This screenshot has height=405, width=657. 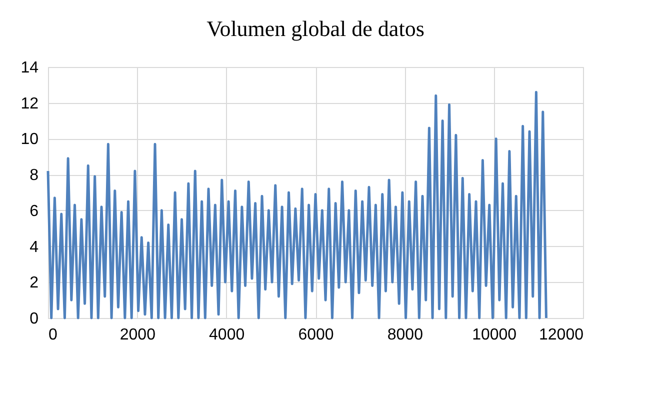 I want to click on y-tick-label: 2, so click(x=34, y=283).